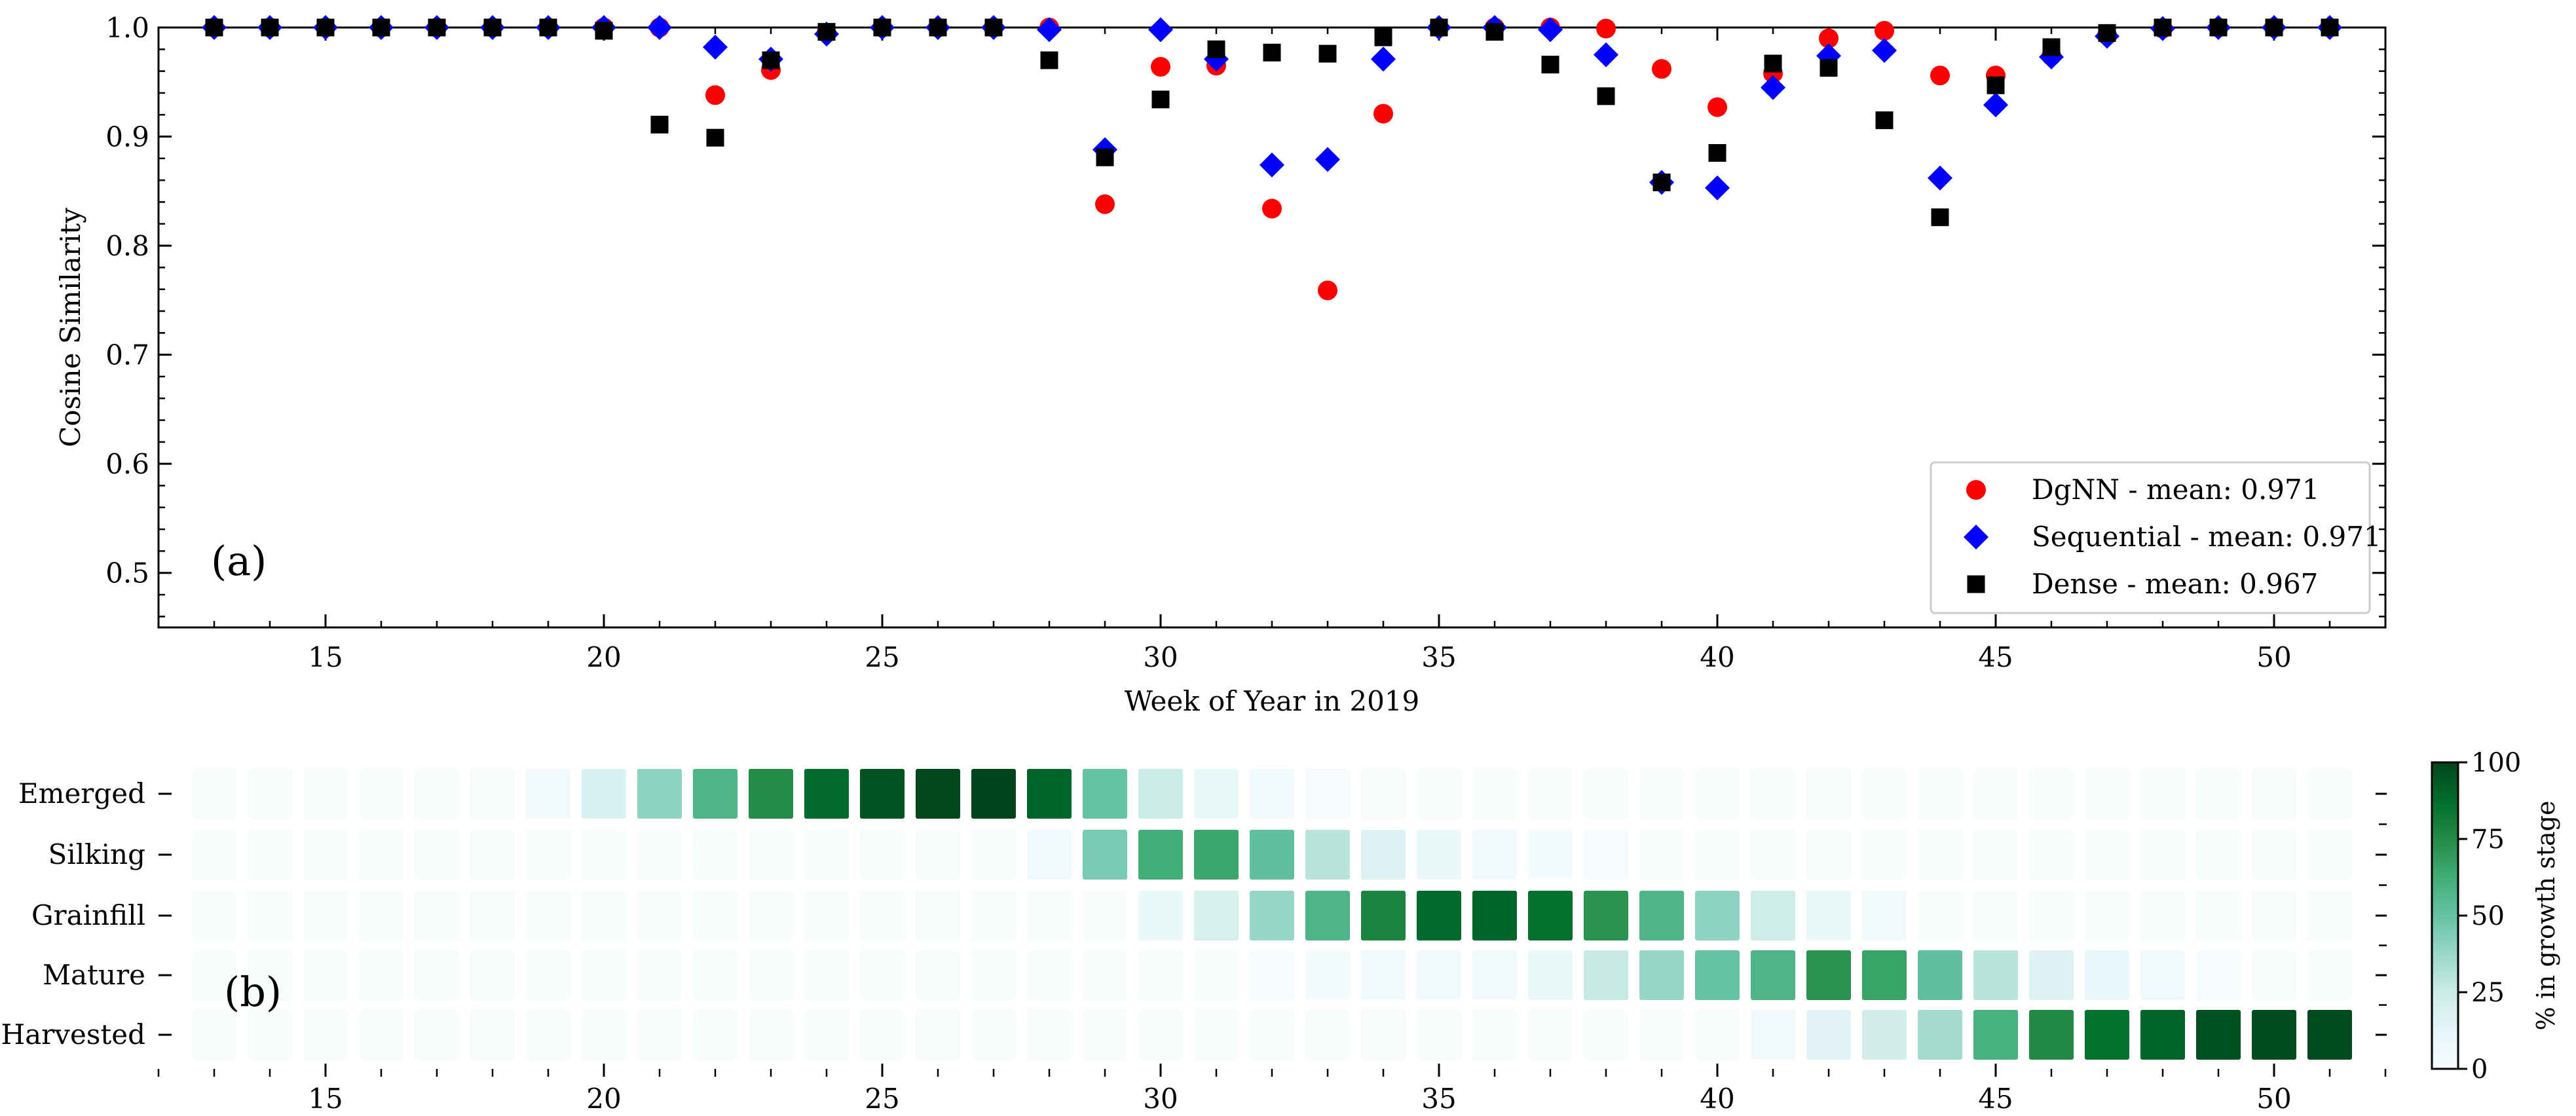 Image resolution: width=2576 pixels, height=1116 pixels. Describe the element at coordinates (1995, 1099) in the screenshot. I see `heatmap-x-tick-label: 45` at that location.